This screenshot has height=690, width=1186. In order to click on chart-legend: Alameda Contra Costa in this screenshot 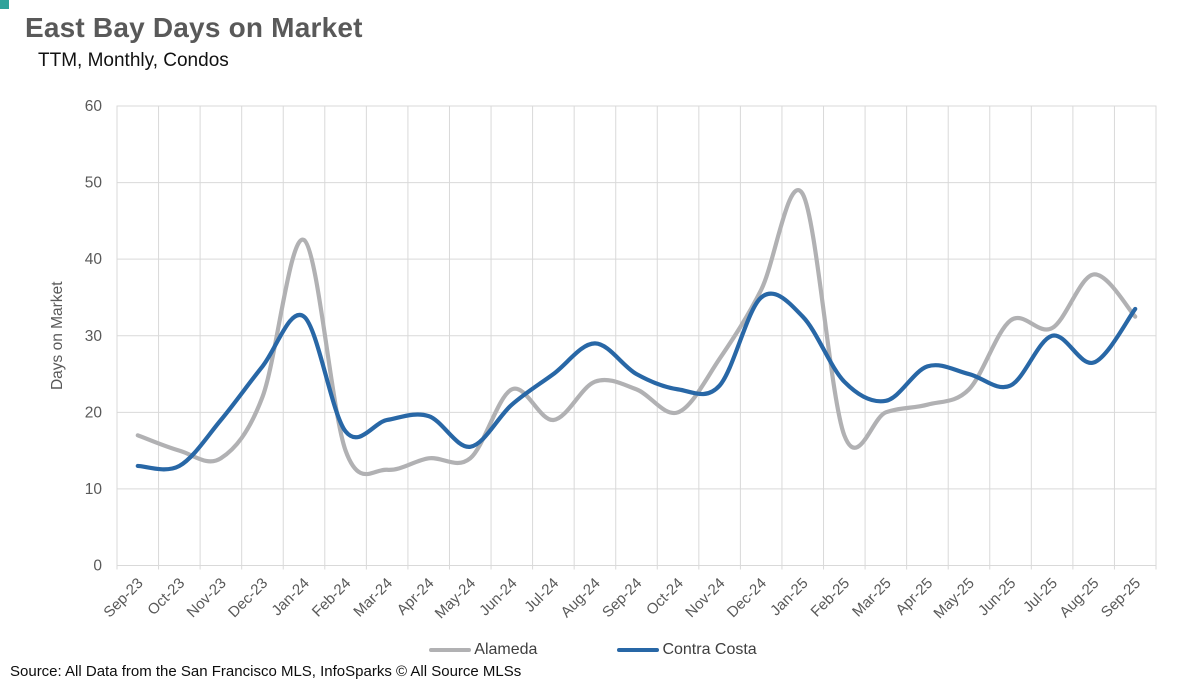, I will do `click(593, 650)`.